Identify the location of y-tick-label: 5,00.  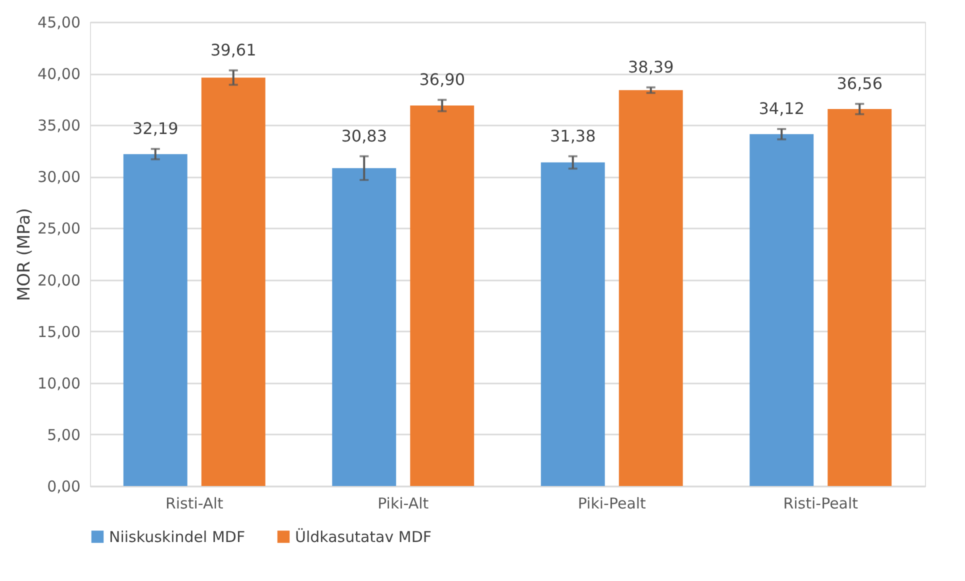
(63, 435).